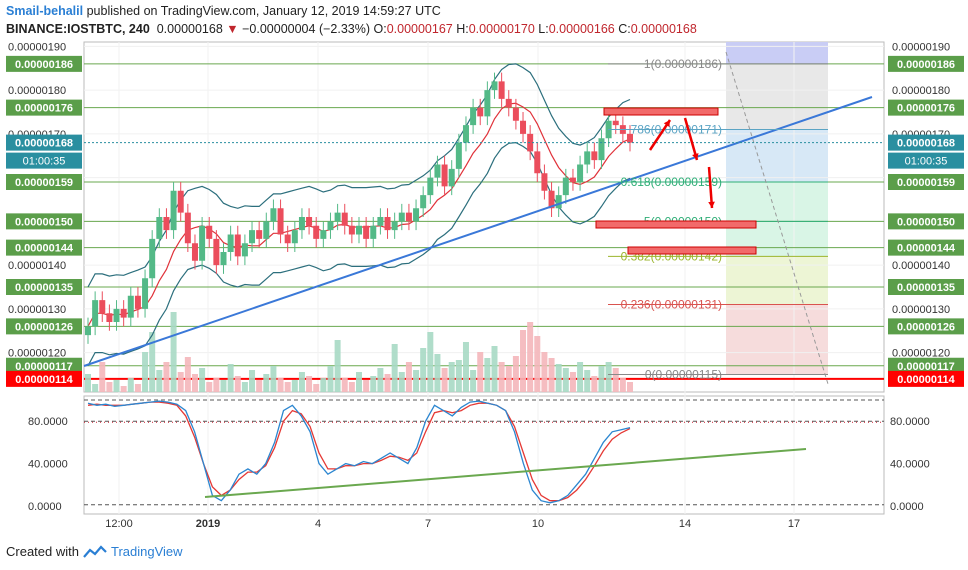 Image resolution: width=968 pixels, height=570 pixels. I want to click on stoch-d-line, so click(359, 451).